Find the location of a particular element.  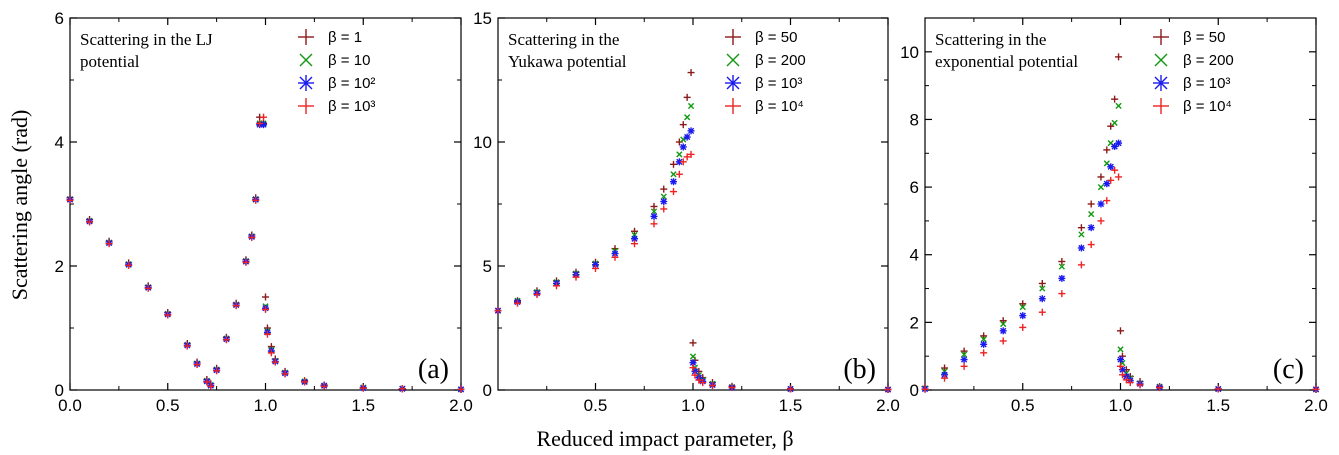

x-axis-label: Reduced impact parameter, β is located at coordinates (664, 438).